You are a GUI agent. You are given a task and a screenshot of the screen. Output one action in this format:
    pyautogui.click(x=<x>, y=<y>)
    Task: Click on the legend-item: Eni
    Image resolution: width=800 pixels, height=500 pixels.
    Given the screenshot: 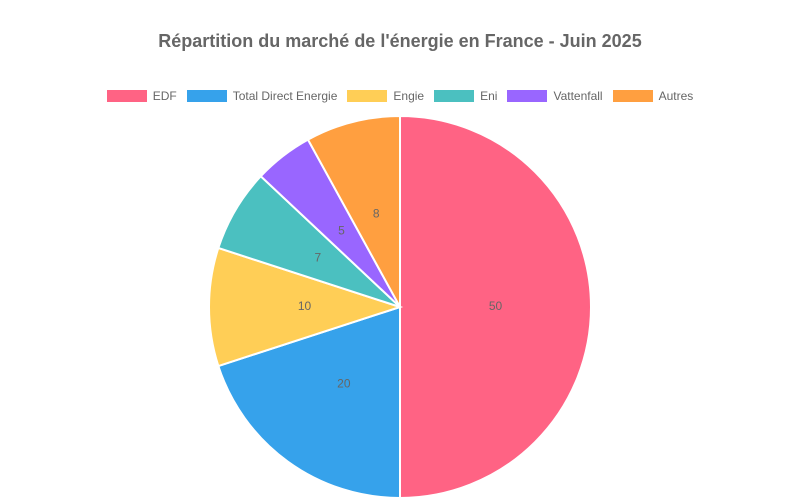 What is the action you would take?
    pyautogui.click(x=465, y=96)
    